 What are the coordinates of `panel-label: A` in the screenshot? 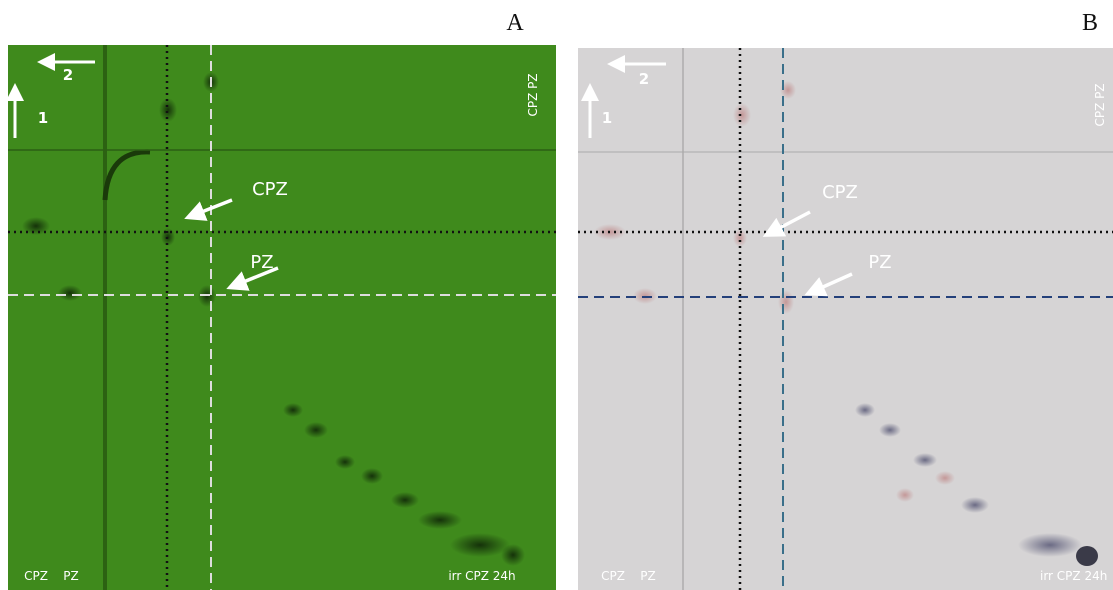 It's located at (515, 23).